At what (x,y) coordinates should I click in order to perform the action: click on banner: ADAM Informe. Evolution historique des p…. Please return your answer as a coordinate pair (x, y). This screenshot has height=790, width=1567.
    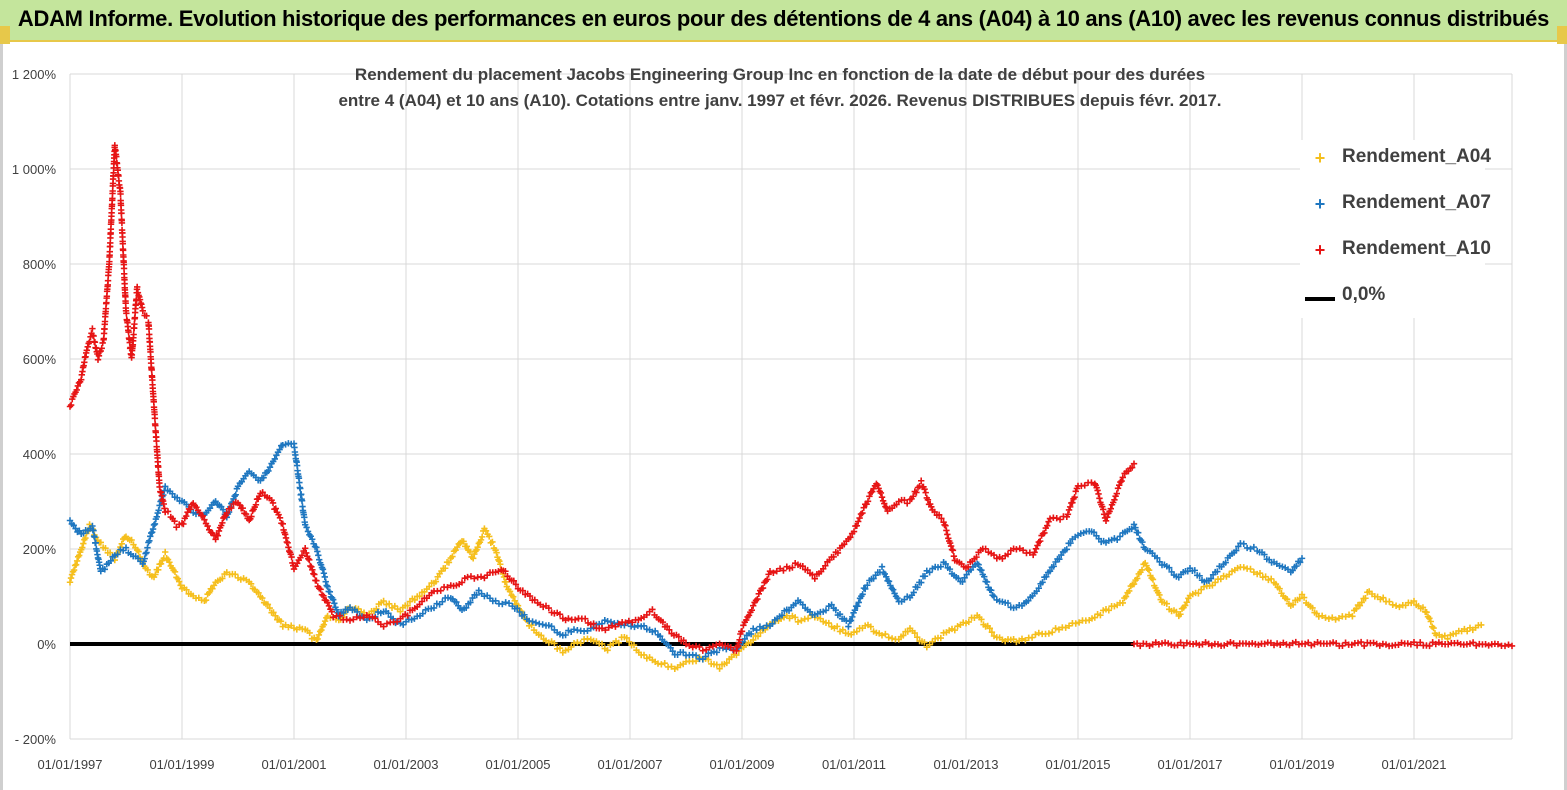
    Looking at the image, I should click on (783, 21).